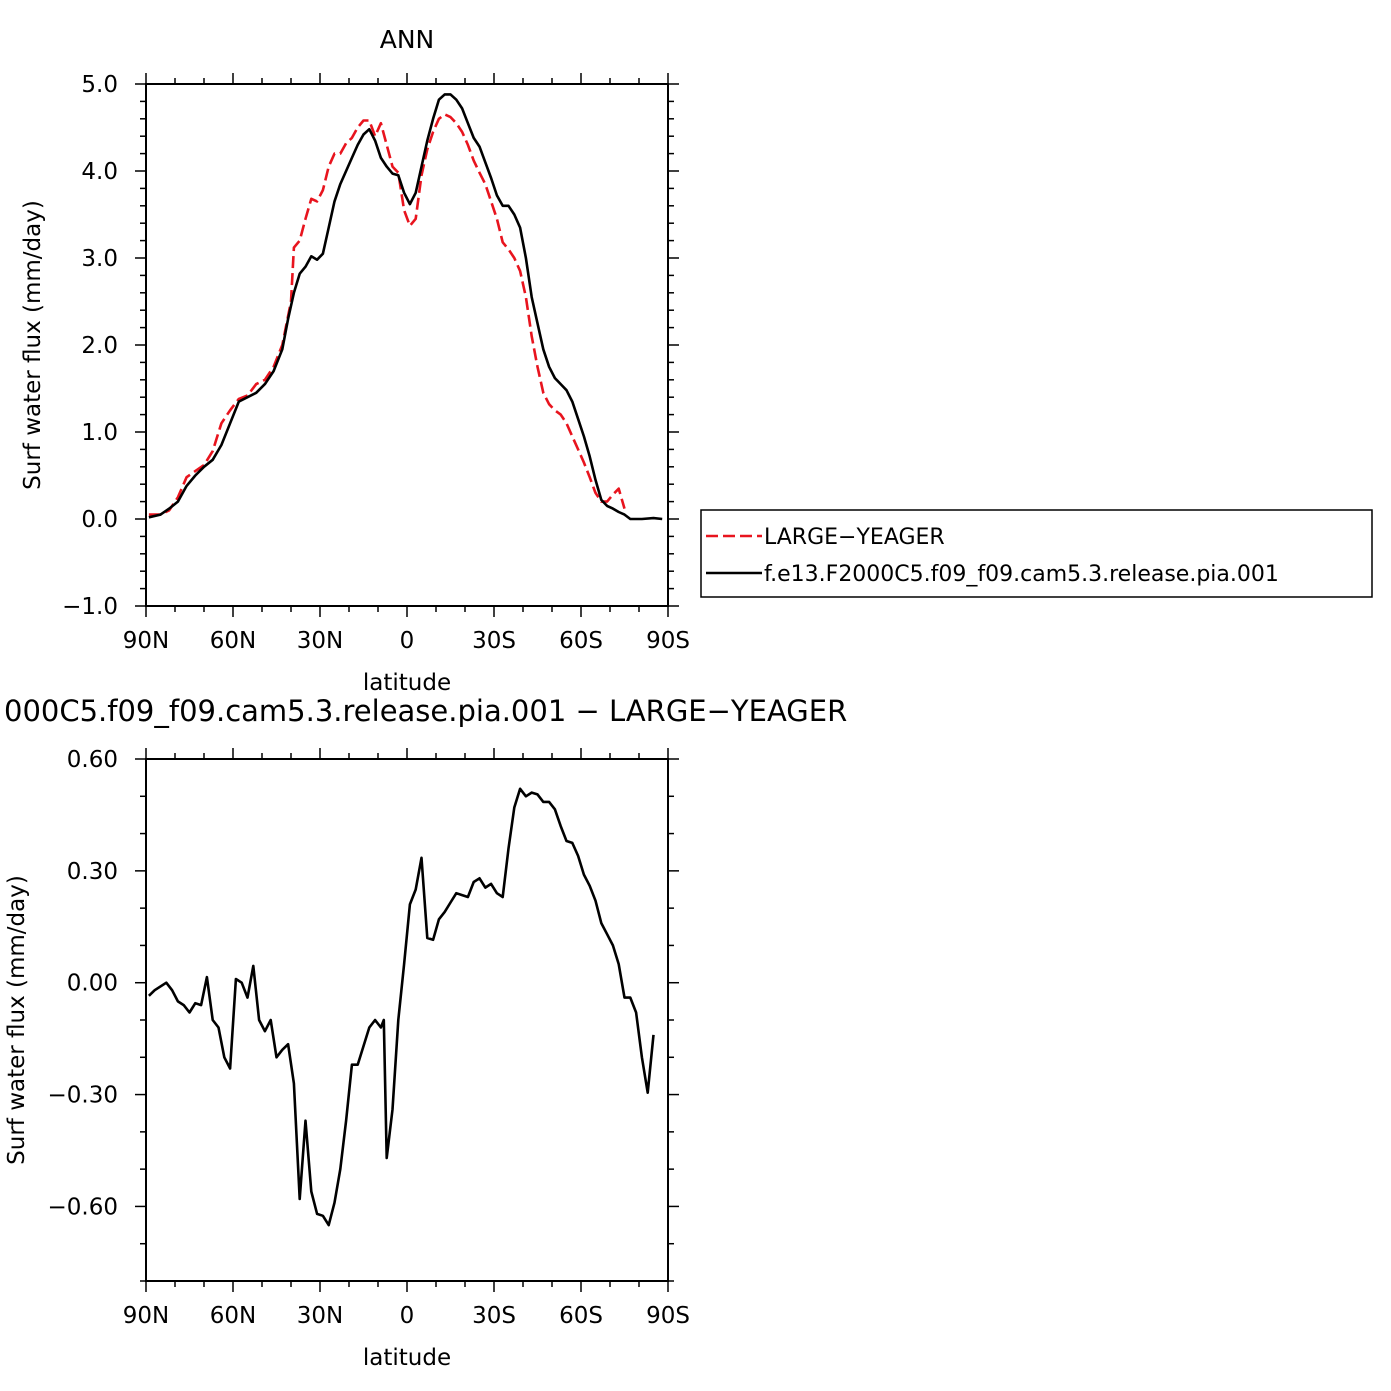 The image size is (1391, 1391). Describe the element at coordinates (99, 520) in the screenshot. I see `y-tick-label: 0.0` at that location.